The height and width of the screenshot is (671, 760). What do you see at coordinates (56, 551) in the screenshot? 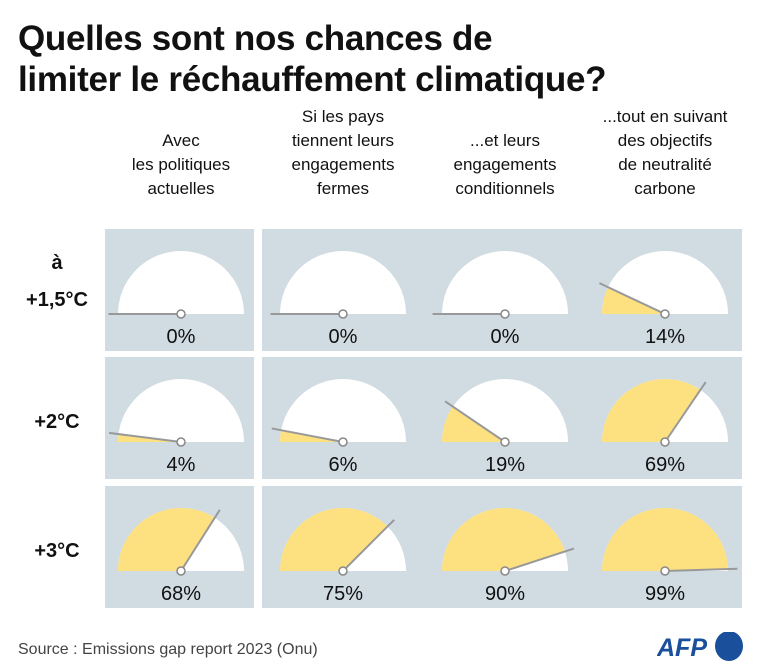
I see `row-label: +3°C` at bounding box center [56, 551].